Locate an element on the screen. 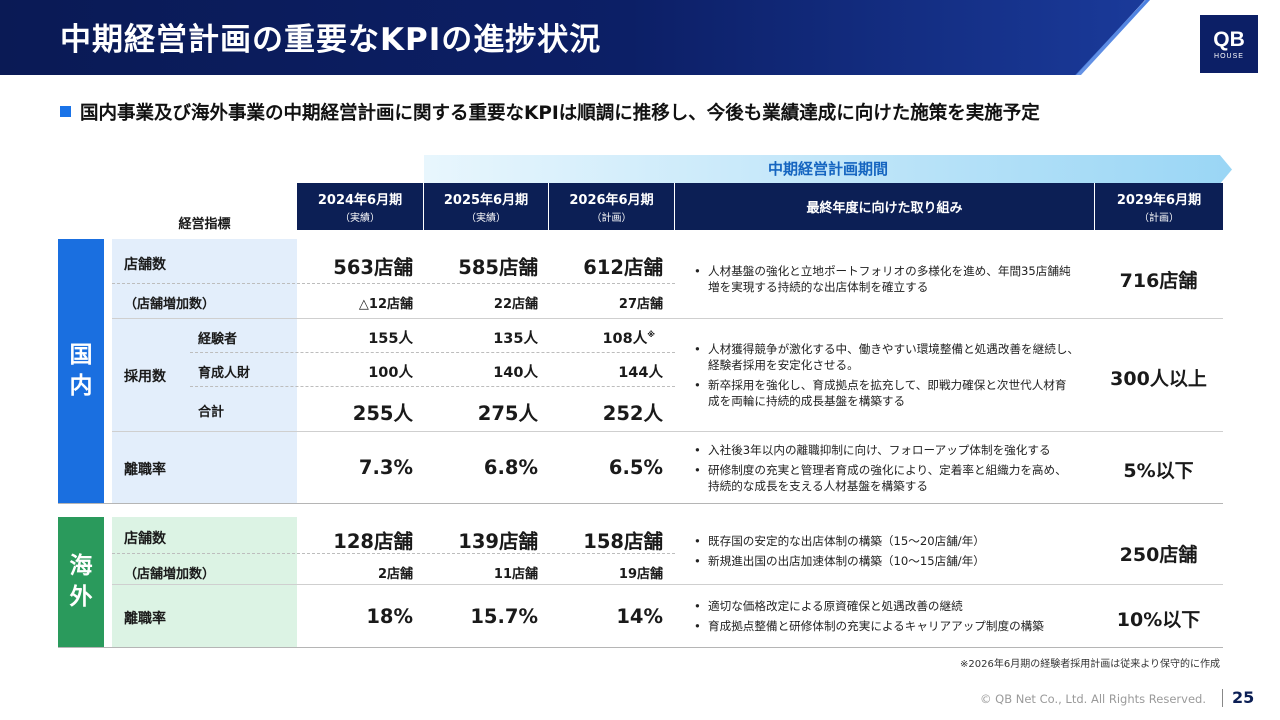  value-dom-turnover-2024: 7.3% is located at coordinates (385, 467).